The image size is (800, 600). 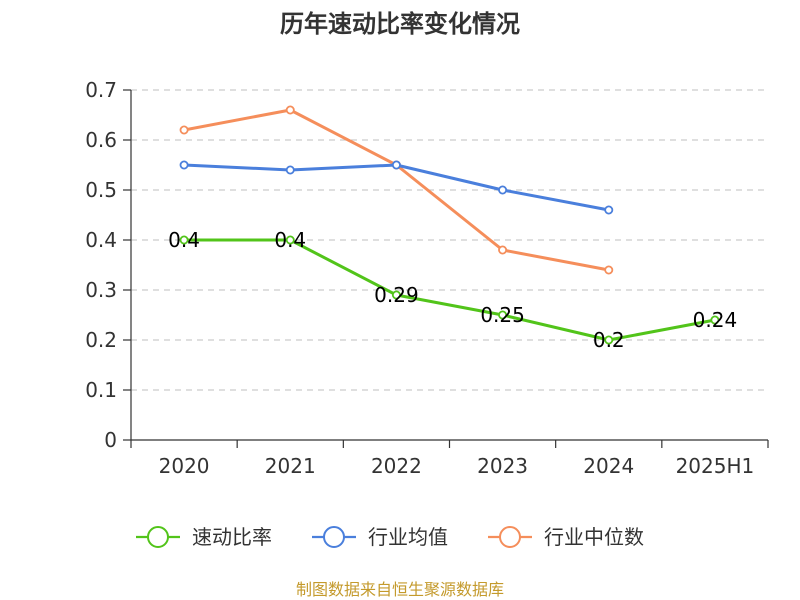 What do you see at coordinates (608, 466) in the screenshot?
I see `x-tick-label: 2024` at bounding box center [608, 466].